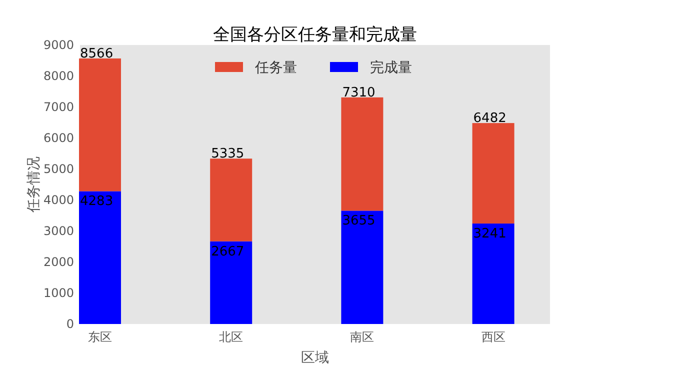 Image resolution: width=686 pixels, height=377 pixels. What do you see at coordinates (70, 324) in the screenshot?
I see `y-tick-label: 0` at bounding box center [70, 324].